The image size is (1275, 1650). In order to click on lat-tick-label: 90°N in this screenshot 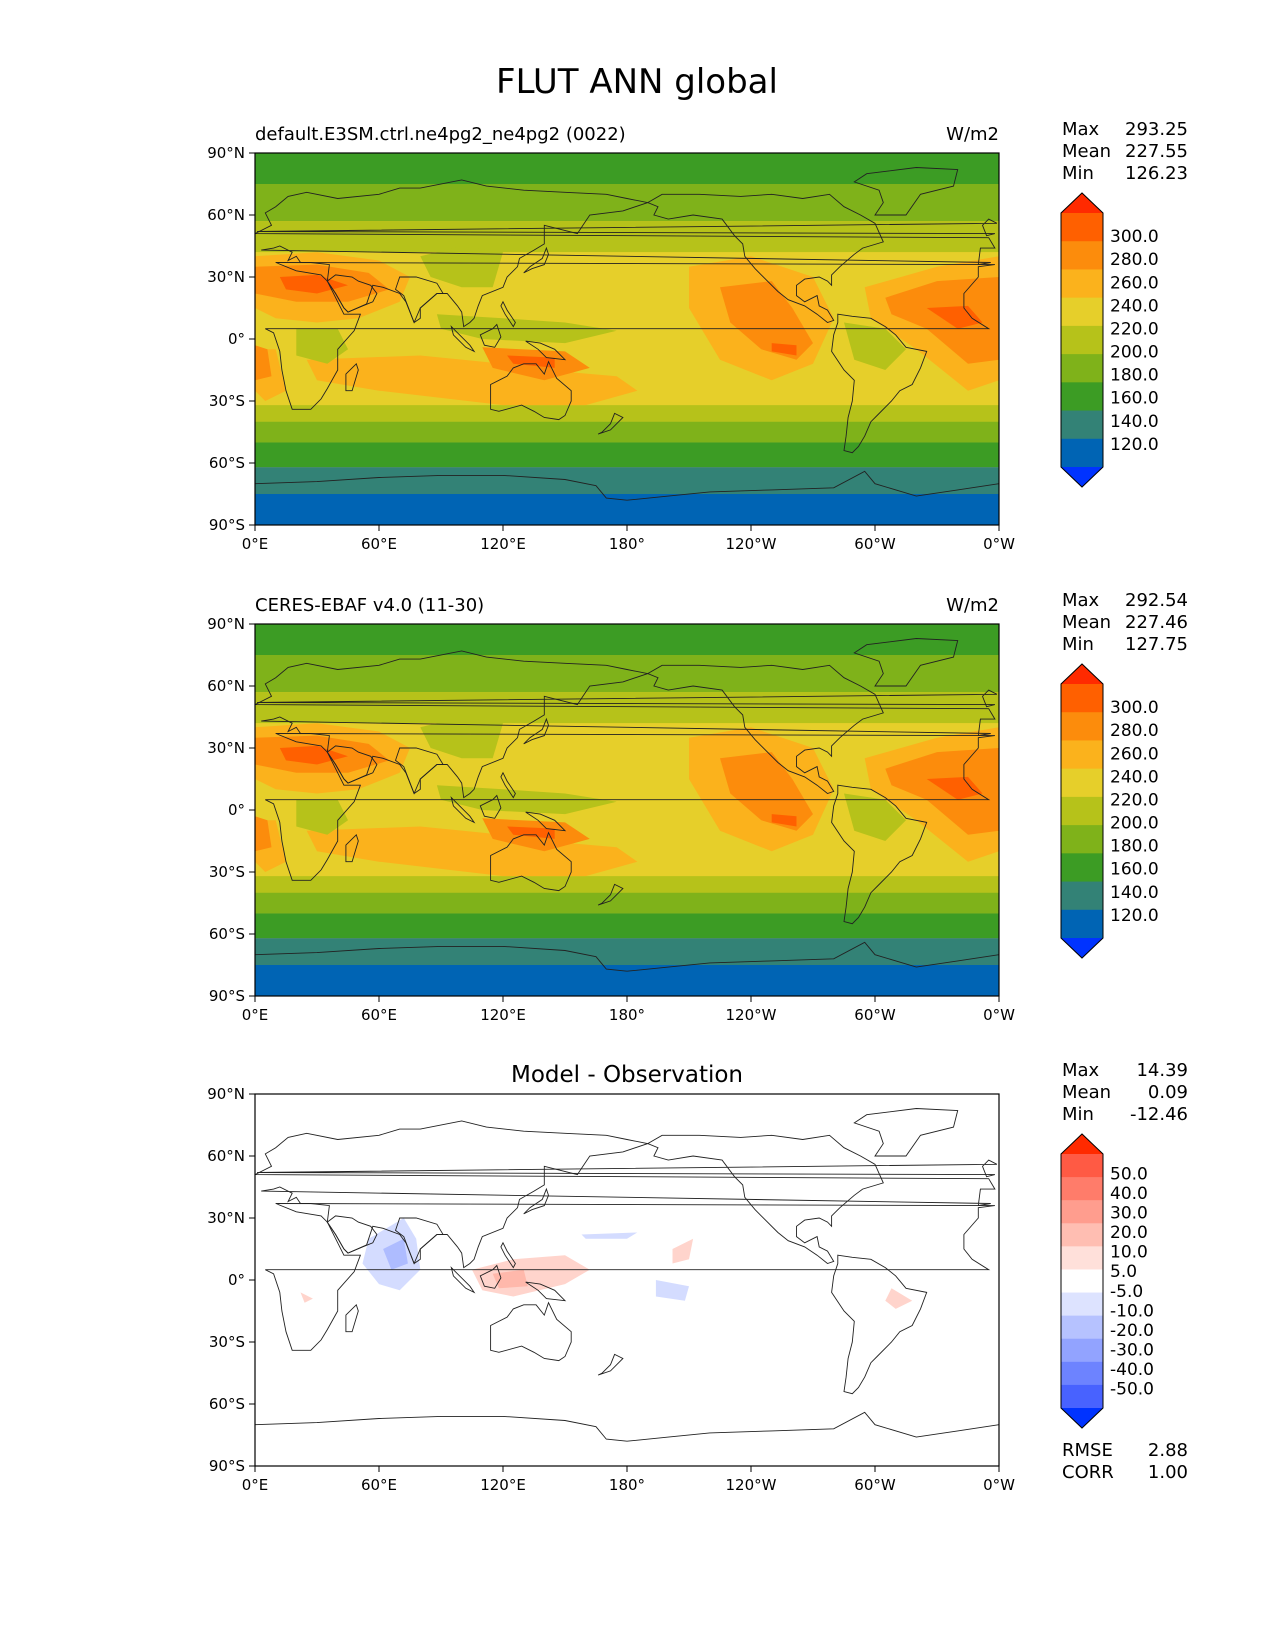, I will do `click(226, 1094)`.